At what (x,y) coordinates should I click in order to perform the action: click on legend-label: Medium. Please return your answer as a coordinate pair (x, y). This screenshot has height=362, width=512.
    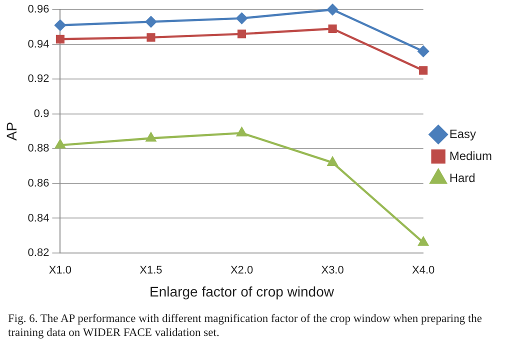
    Looking at the image, I should click on (470, 155).